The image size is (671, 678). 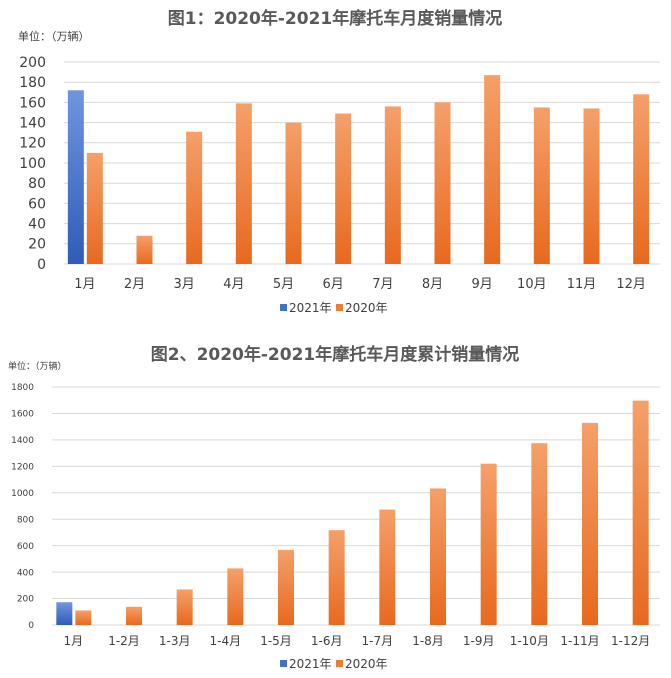 What do you see at coordinates (31, 626) in the screenshot?
I see `chart2-y-tick-label: 0` at bounding box center [31, 626].